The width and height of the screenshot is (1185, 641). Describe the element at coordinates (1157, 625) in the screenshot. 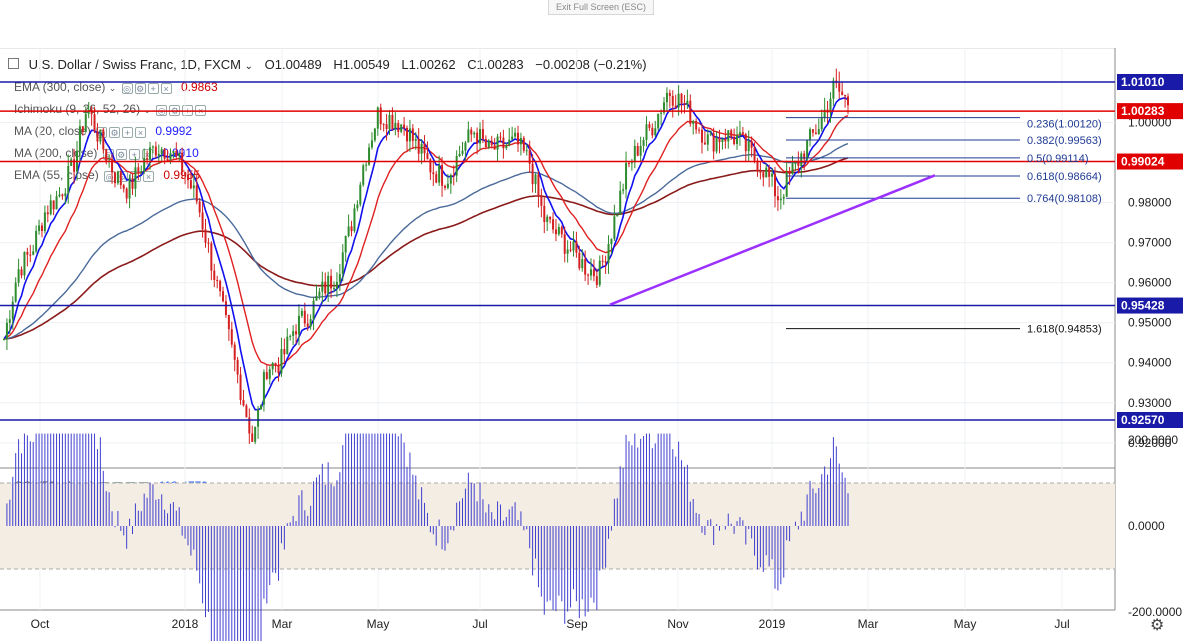

I see `gear-icon: ⚙` at that location.